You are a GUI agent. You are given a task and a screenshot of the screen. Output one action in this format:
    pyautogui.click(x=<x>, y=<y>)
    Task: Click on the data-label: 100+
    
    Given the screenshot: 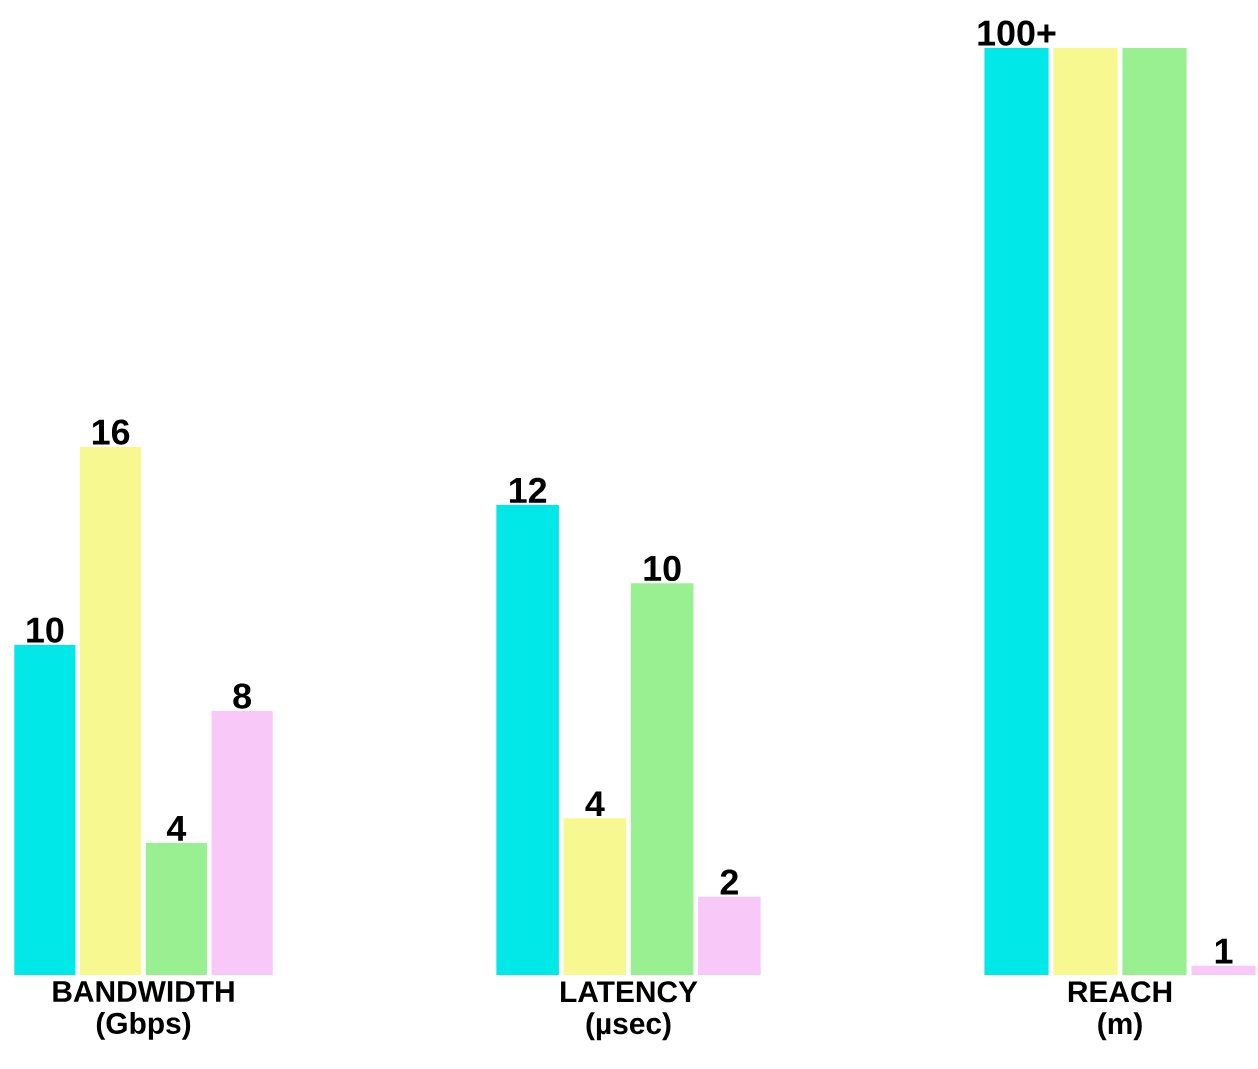 What is the action you would take?
    pyautogui.click(x=1017, y=33)
    